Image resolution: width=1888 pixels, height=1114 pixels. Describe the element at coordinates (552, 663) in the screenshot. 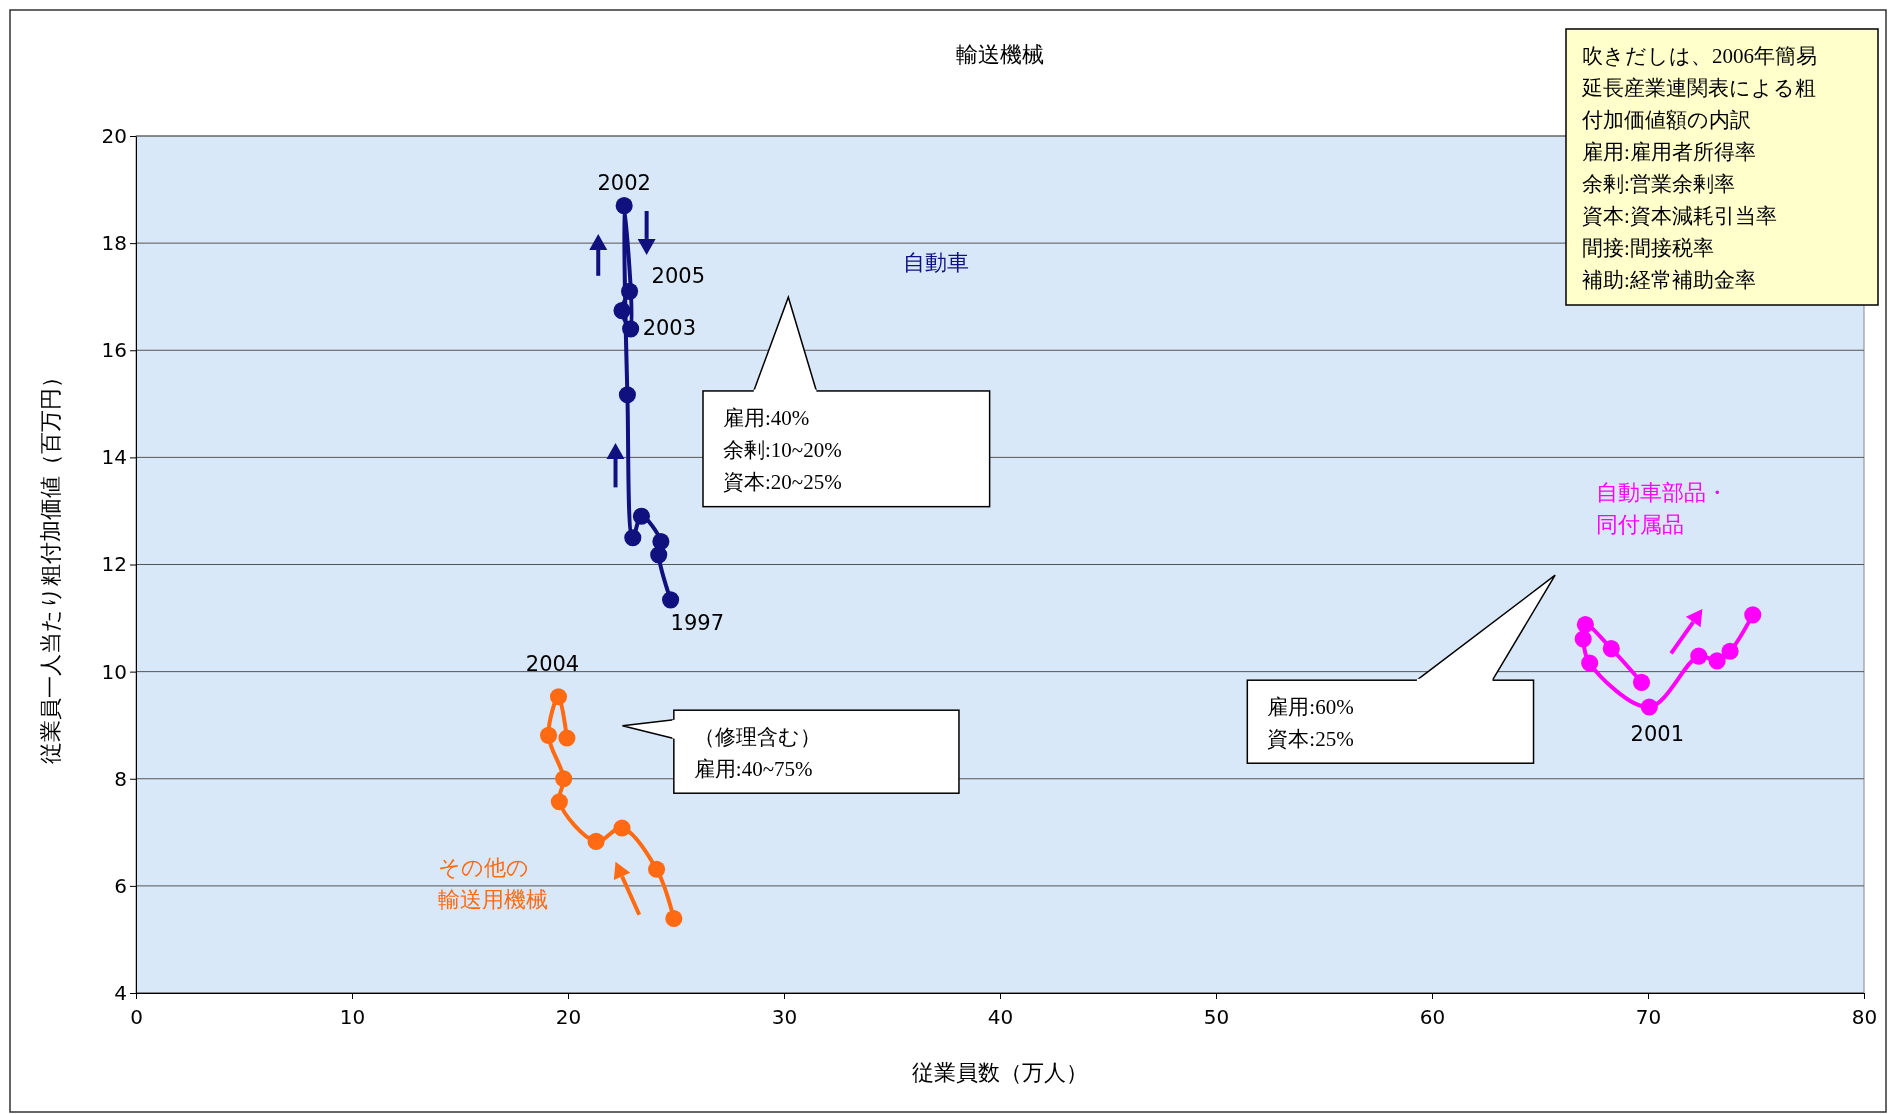

I see `annotation: 2004` at that location.